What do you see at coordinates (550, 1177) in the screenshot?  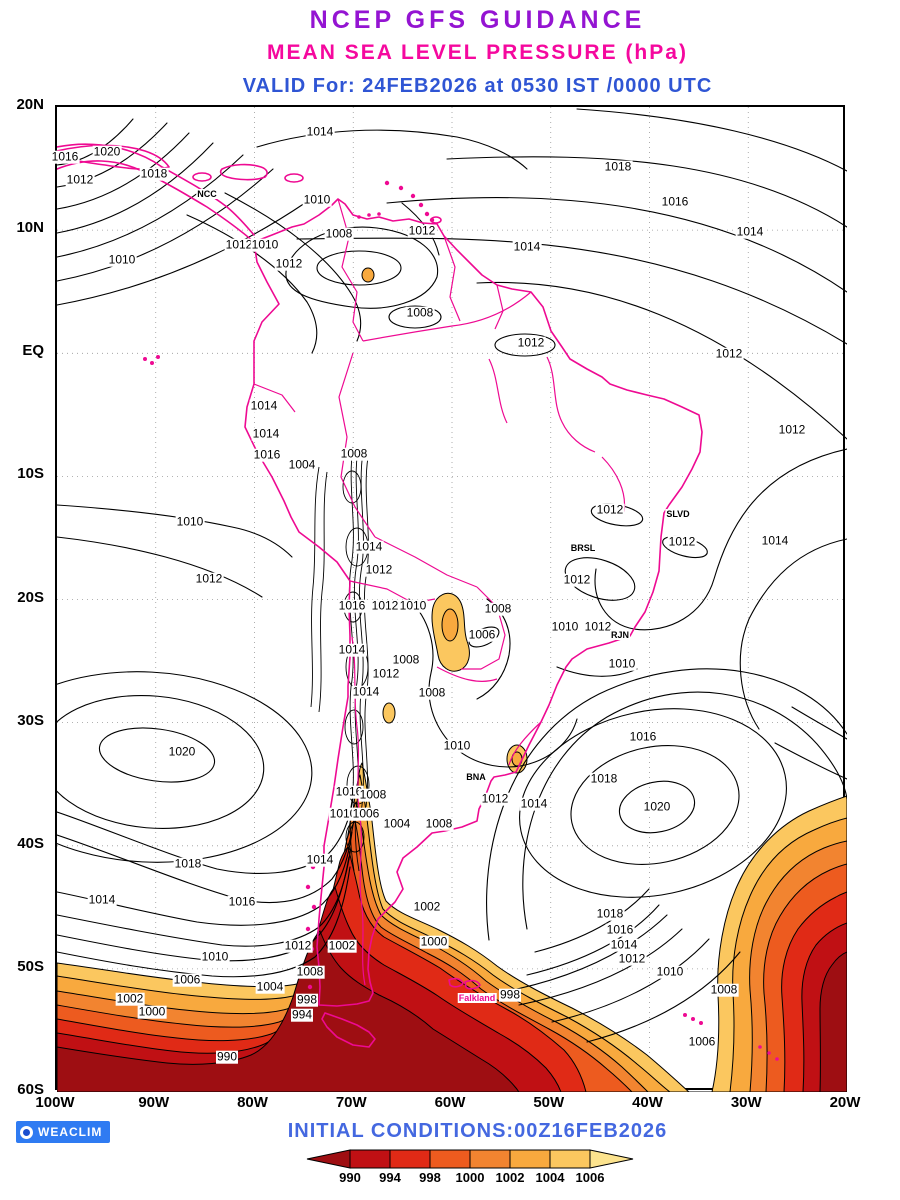 I see `legend-value: 1004` at bounding box center [550, 1177].